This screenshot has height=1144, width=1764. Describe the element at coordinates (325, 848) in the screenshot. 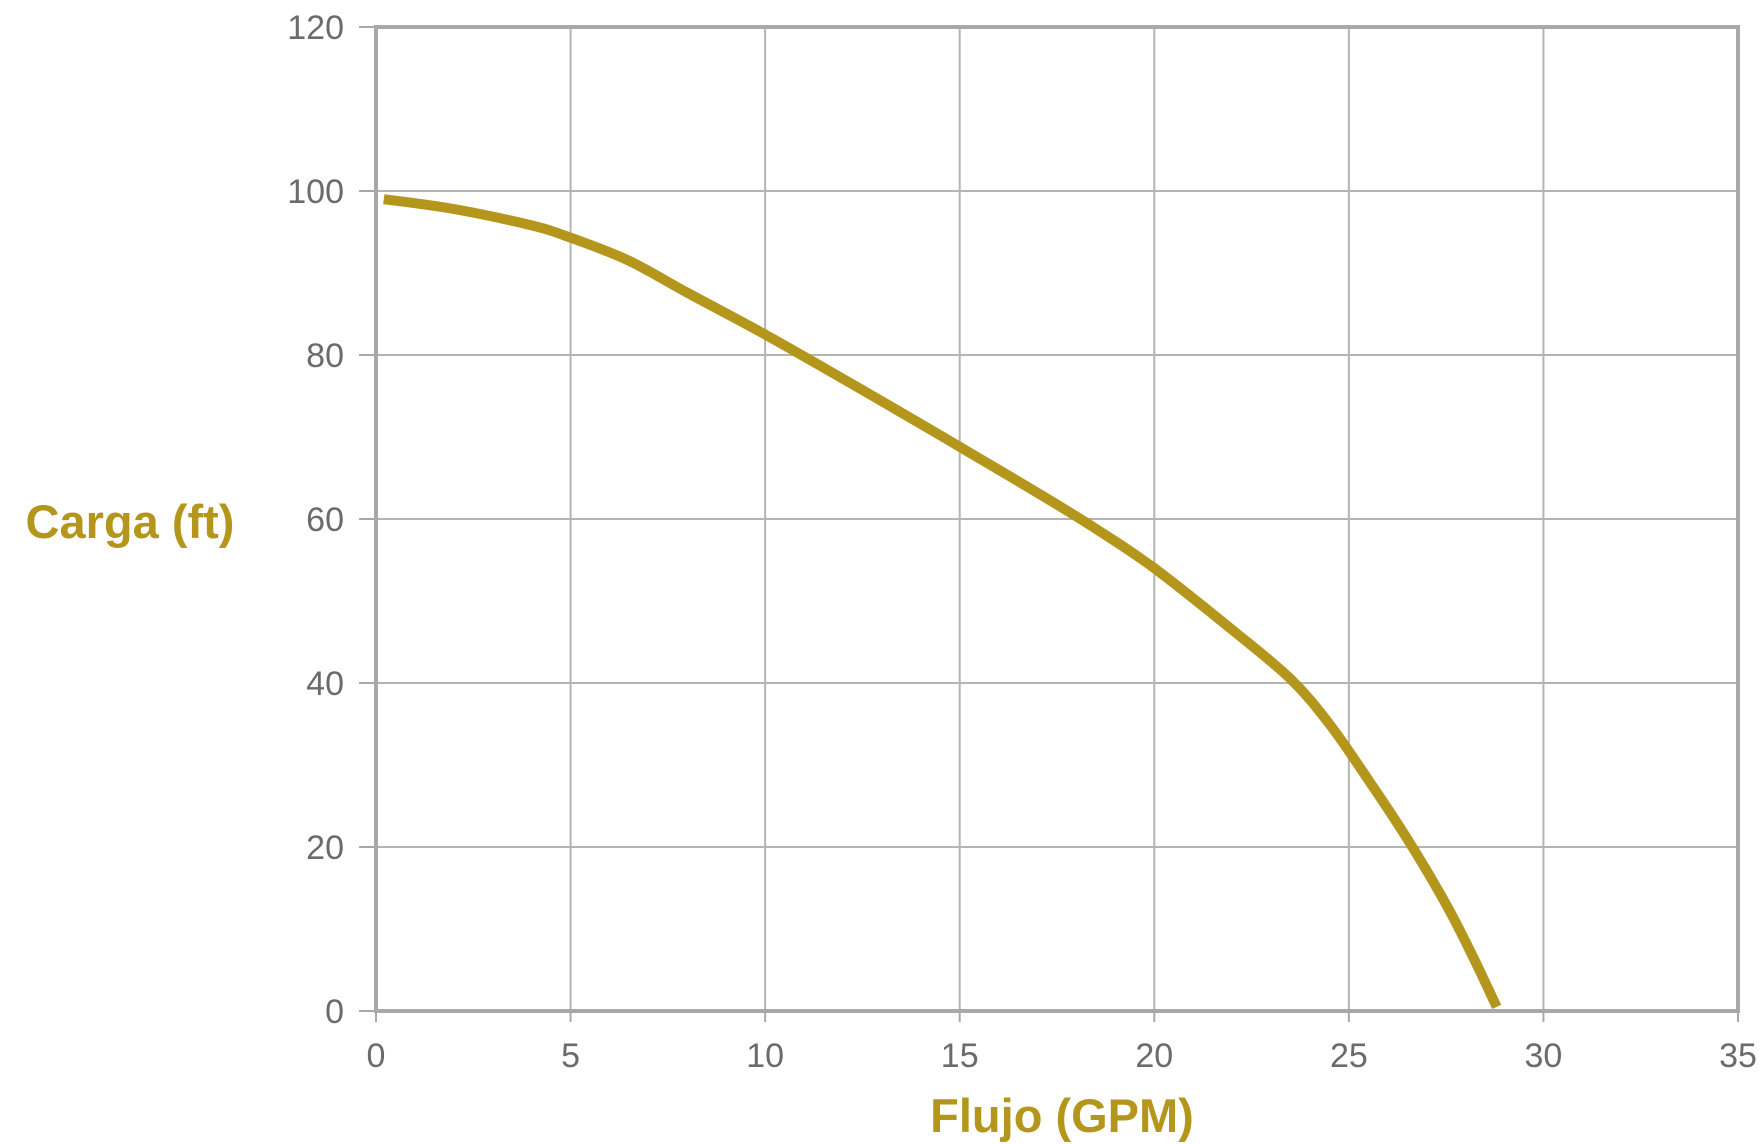

I see `y-tick-label: 20` at that location.